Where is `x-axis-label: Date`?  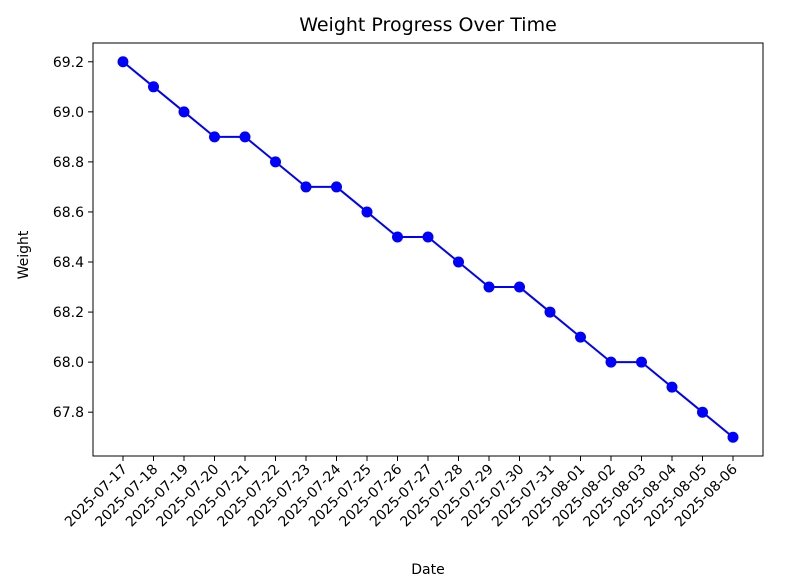 x-axis-label: Date is located at coordinates (427, 570).